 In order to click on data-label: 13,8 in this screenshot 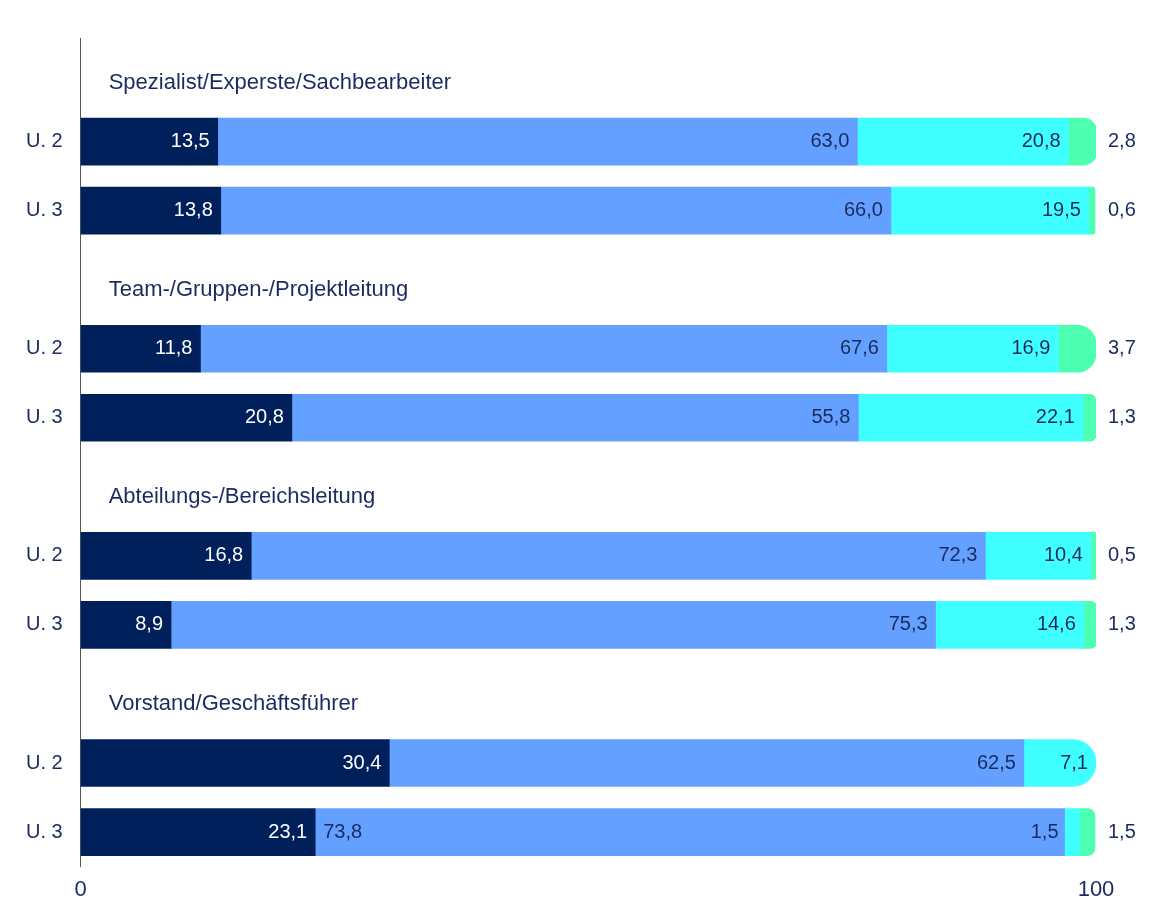, I will do `click(193, 209)`.